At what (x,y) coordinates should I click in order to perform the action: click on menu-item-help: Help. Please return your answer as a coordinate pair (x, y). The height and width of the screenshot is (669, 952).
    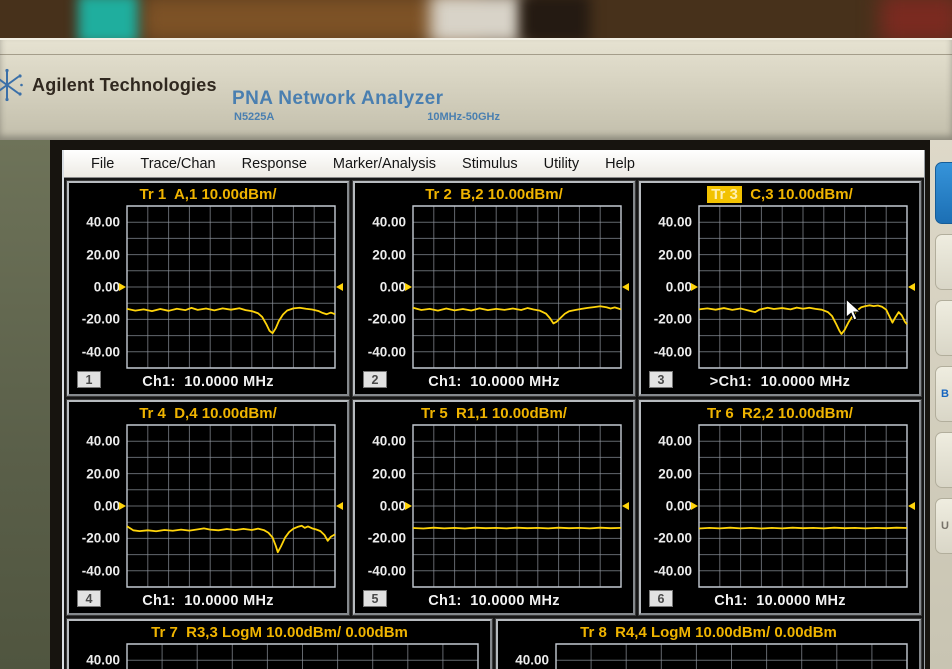
    Looking at the image, I should click on (620, 163).